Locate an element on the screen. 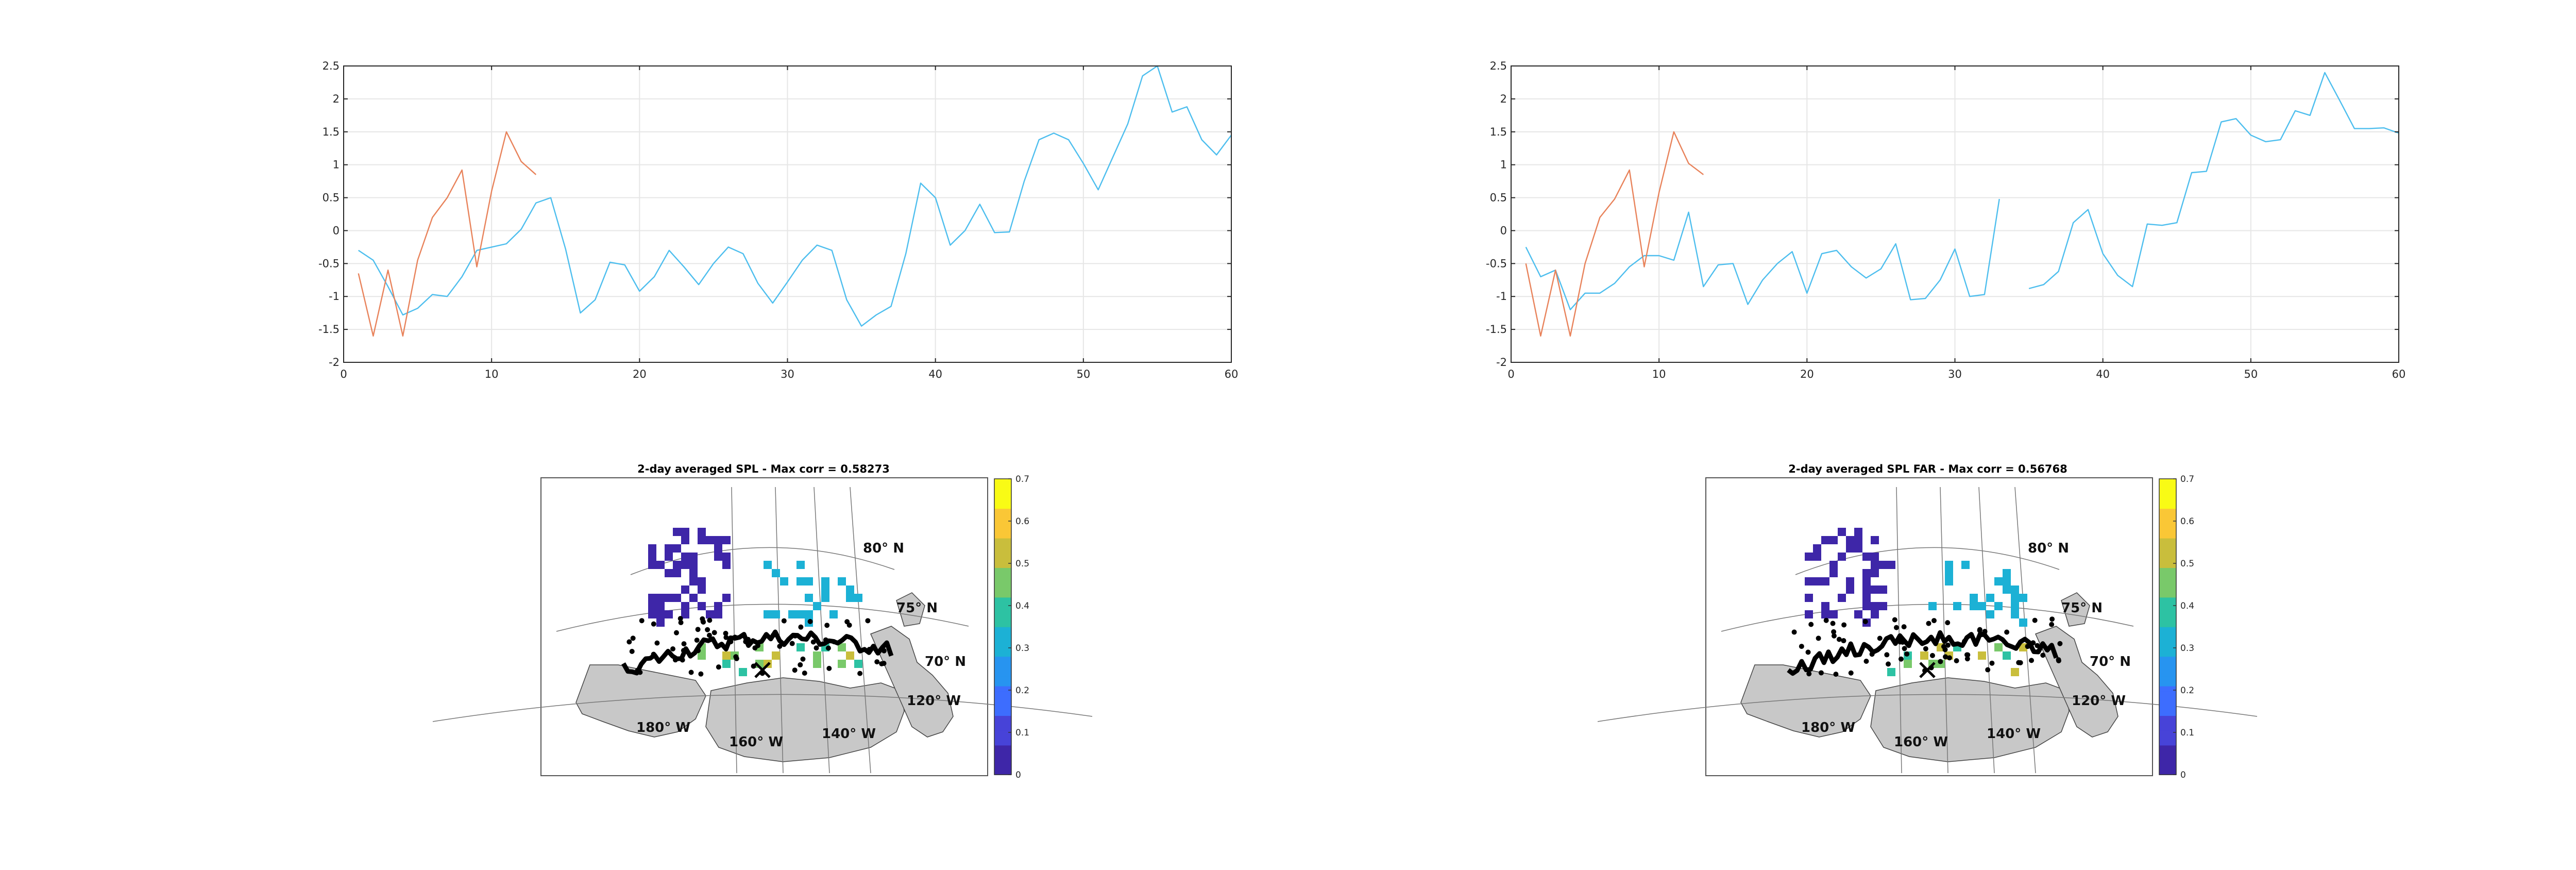 Image resolution: width=2576 pixels, height=870 pixels. y-tick-label: -0.5 is located at coordinates (1496, 263).